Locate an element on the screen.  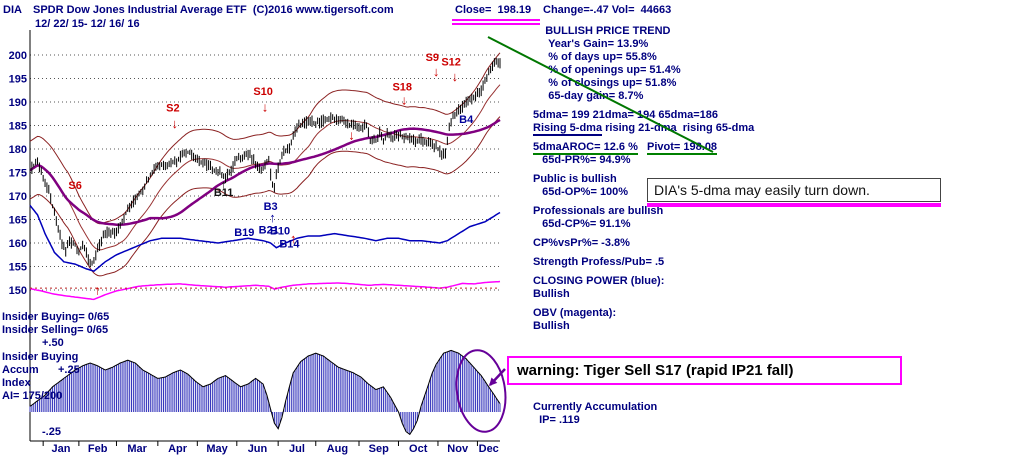
accum-envelope-line is located at coordinates (265, 392).